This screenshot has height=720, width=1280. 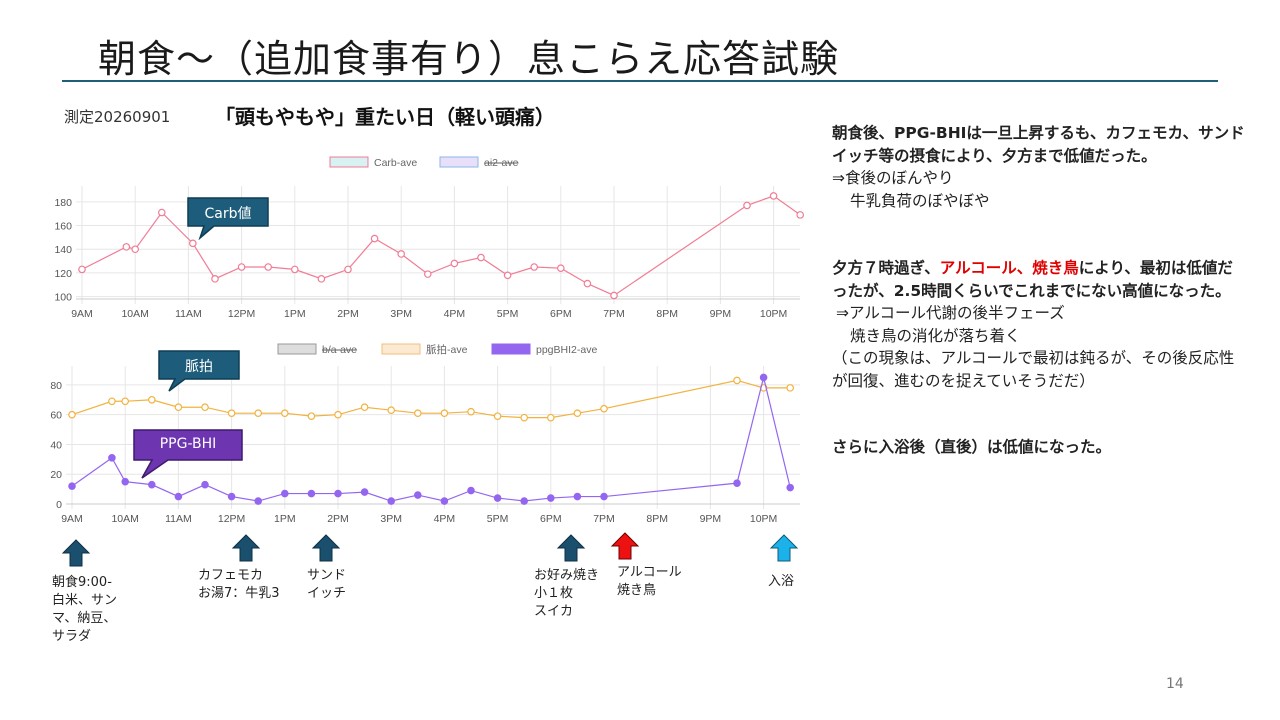 What do you see at coordinates (63, 298) in the screenshot?
I see `chart1-y-tick: 100` at bounding box center [63, 298].